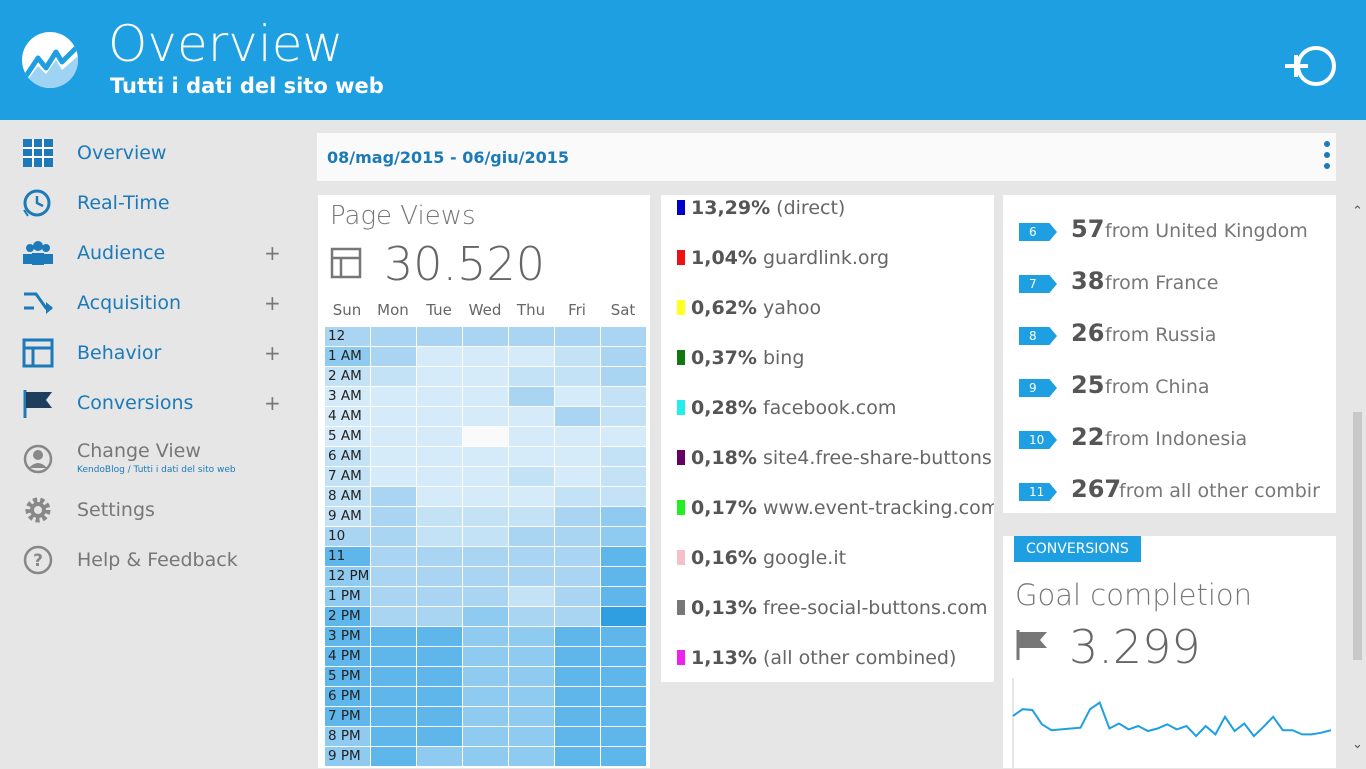 The image size is (1366, 769). What do you see at coordinates (761, 212) in the screenshot?
I see `source-row: 13,29% (direct)` at bounding box center [761, 212].